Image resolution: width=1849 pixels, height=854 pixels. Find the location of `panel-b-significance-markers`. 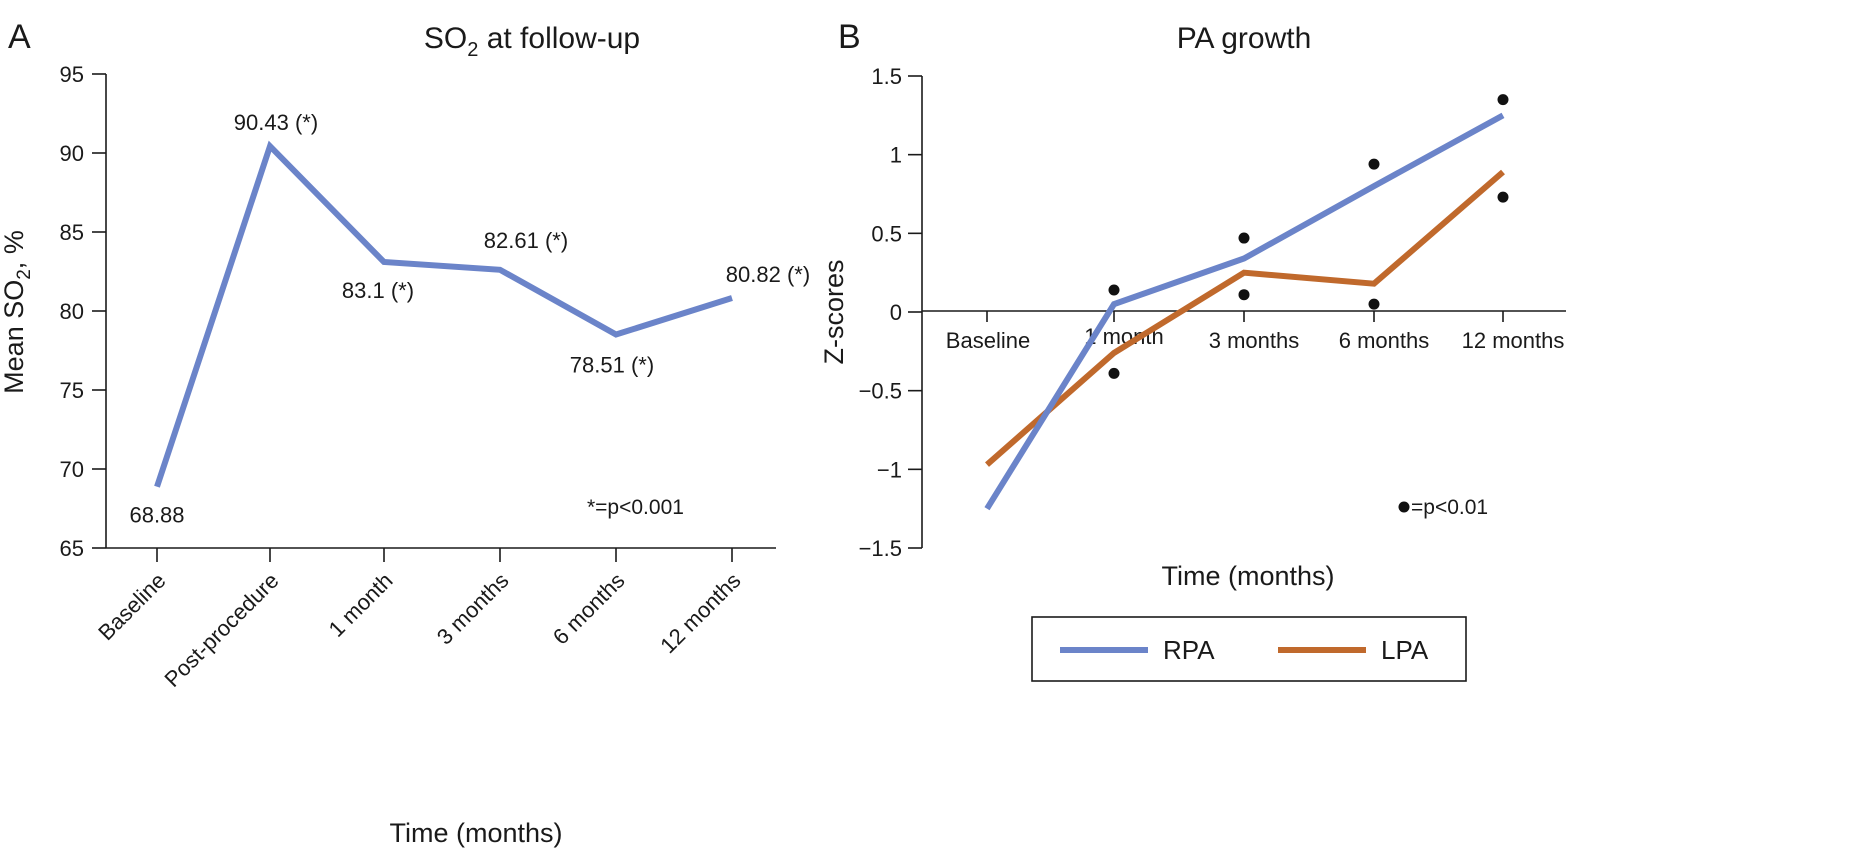

panel-b-significance-markers is located at coordinates (1308, 236).